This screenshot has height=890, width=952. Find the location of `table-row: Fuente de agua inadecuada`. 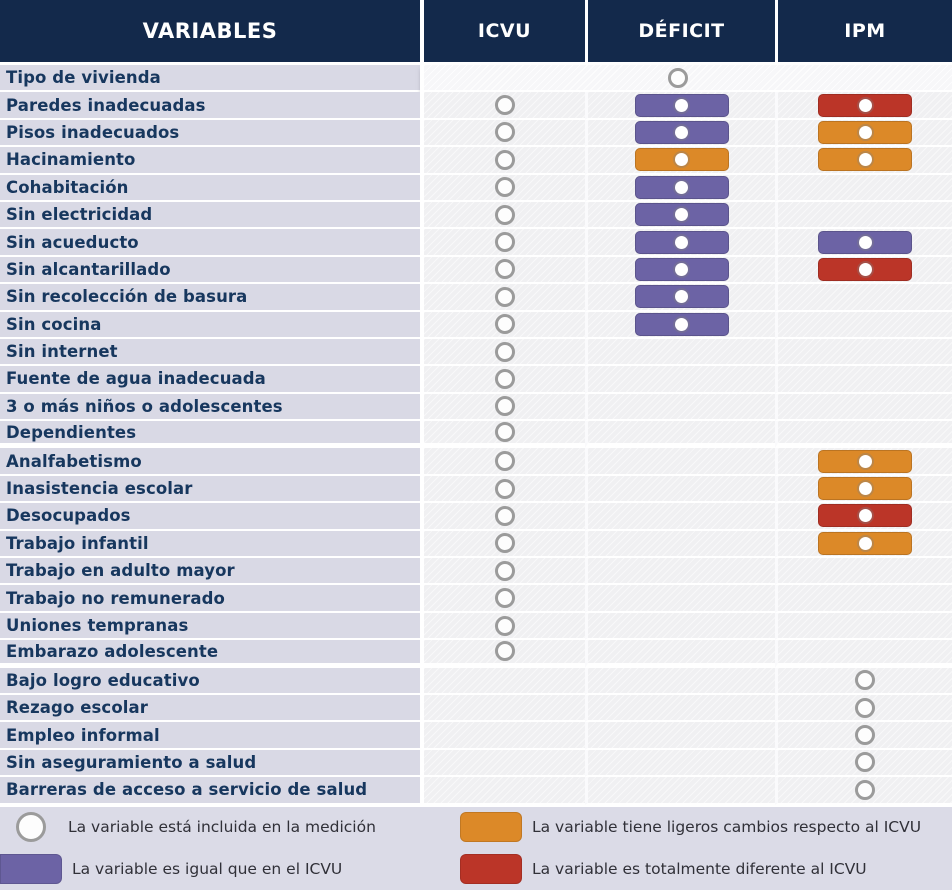

table-row: Fuente de agua inadecuada is located at coordinates (476, 380).